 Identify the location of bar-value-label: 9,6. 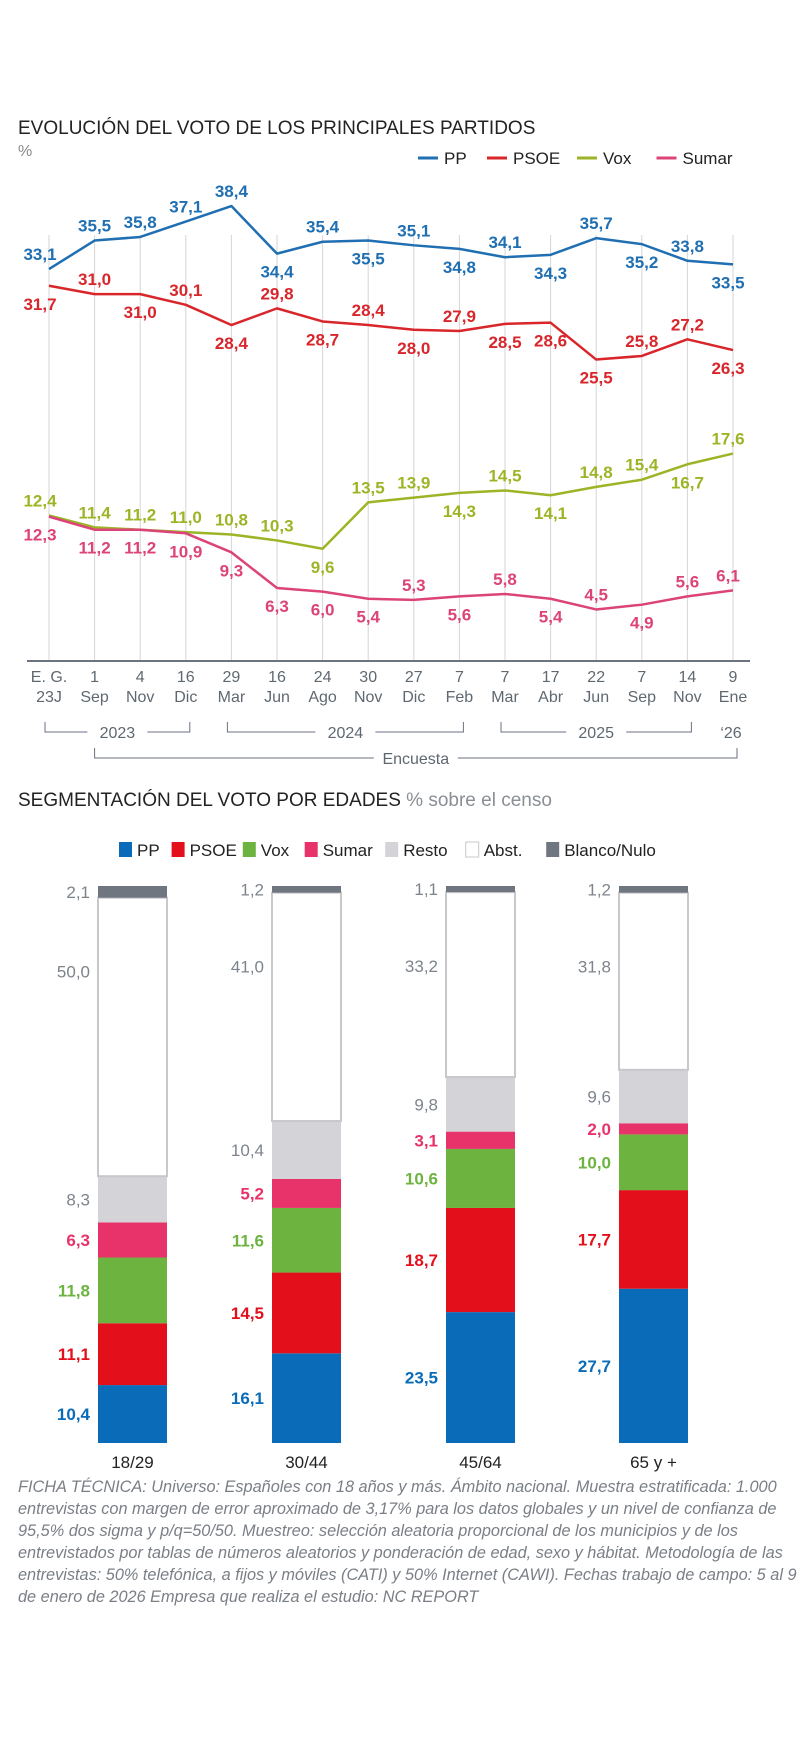
(599, 1097).